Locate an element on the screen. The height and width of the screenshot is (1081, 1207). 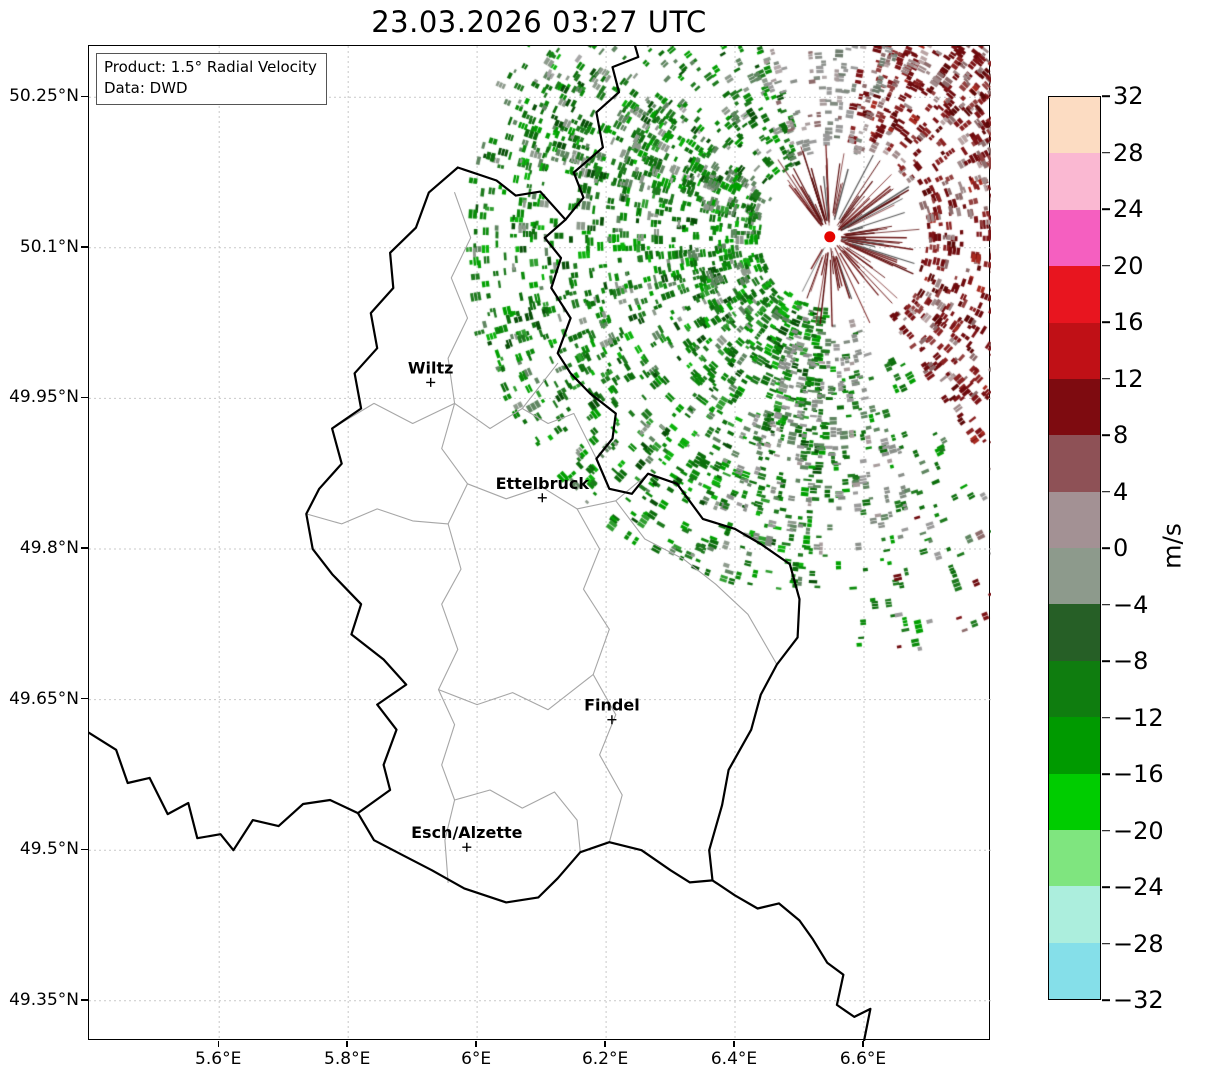
y-tick-label: 49.8°N is located at coordinates (49, 548).